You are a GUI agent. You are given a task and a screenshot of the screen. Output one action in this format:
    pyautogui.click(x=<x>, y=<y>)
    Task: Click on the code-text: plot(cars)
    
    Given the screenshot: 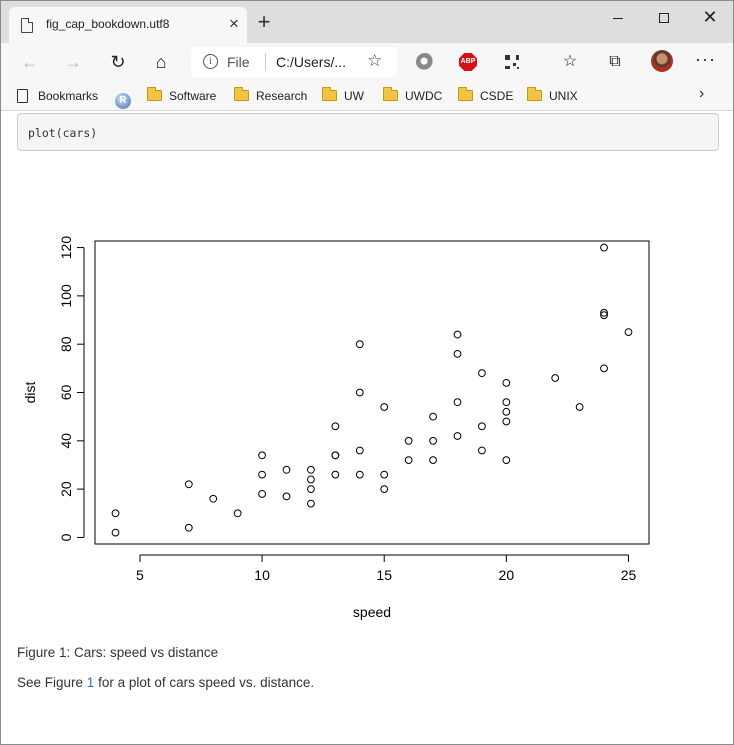 What is the action you would take?
    pyautogui.click(x=63, y=133)
    